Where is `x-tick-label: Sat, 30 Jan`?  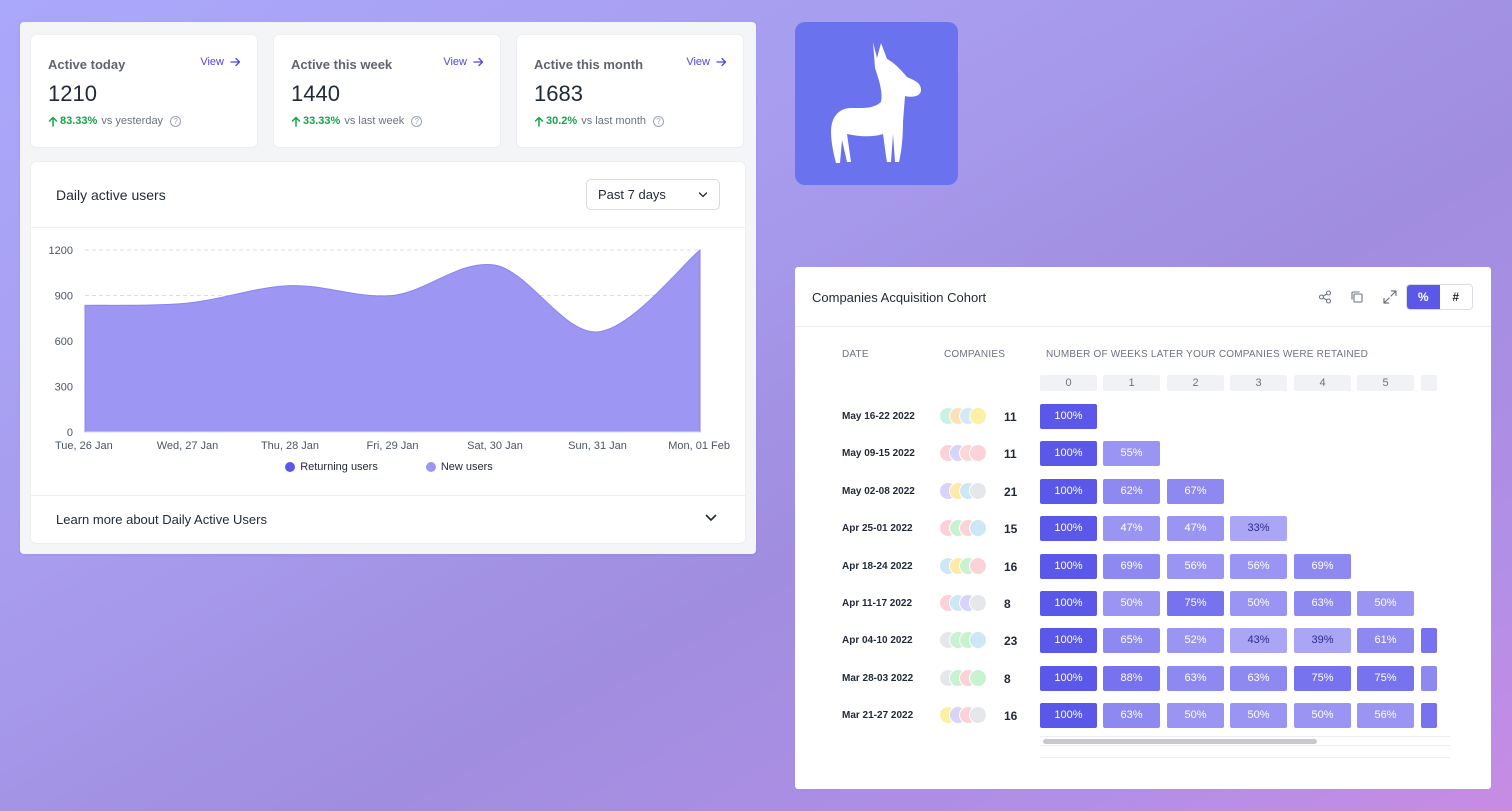
x-tick-label: Sat, 30 Jan is located at coordinates (495, 446).